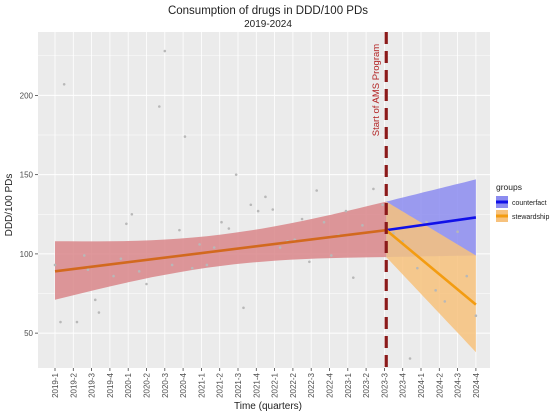  I want to click on y-axis-label: DDD/100 PDs, so click(9, 205).